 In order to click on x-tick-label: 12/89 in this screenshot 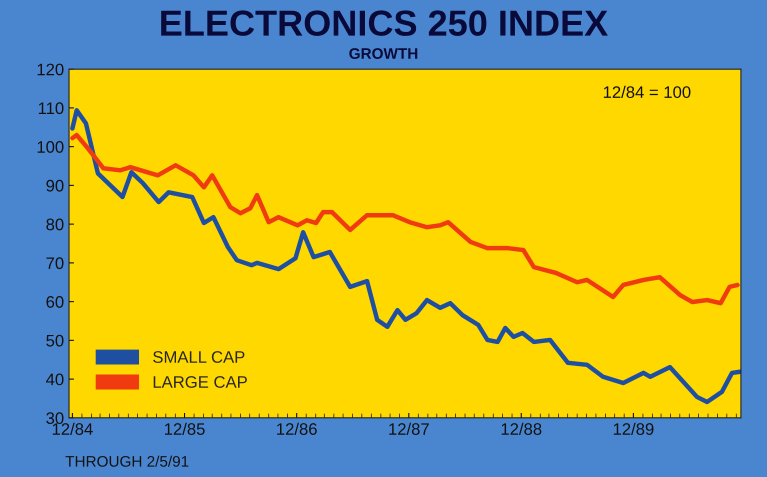, I will do `click(634, 428)`.